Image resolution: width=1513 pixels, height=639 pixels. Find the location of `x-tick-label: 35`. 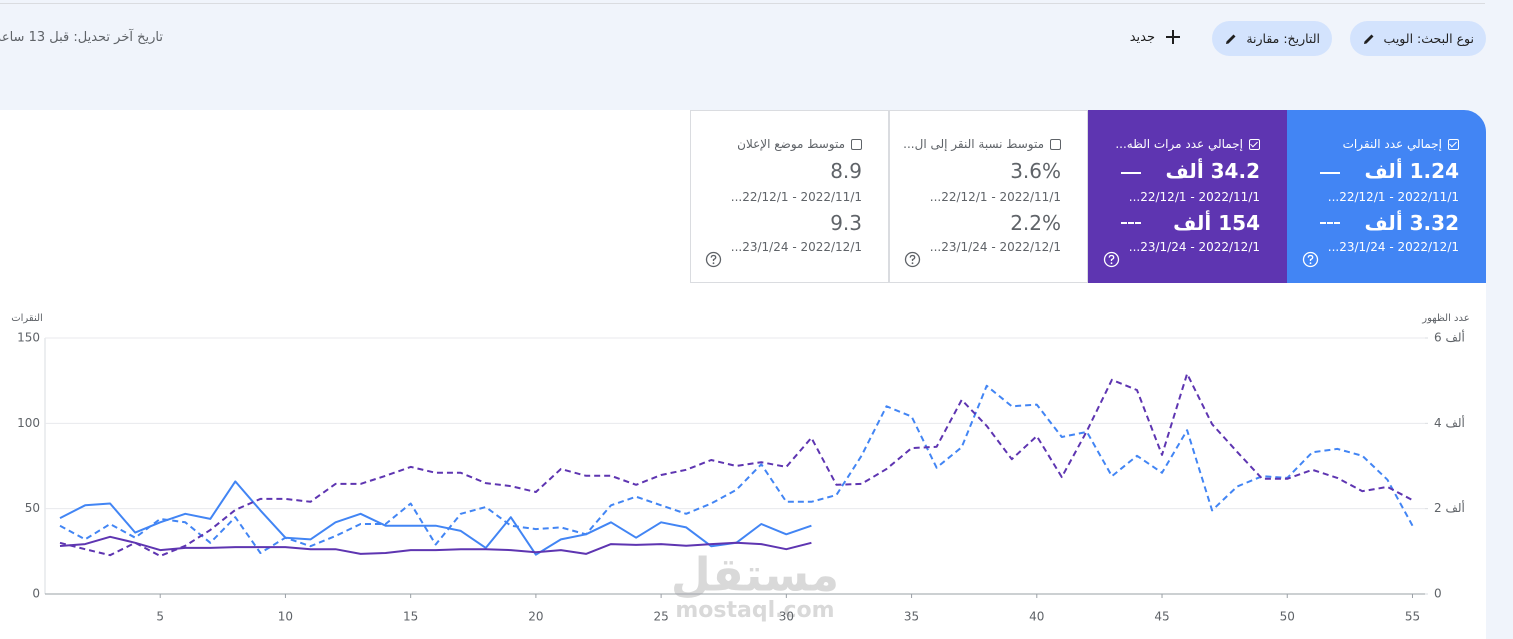

x-tick-label: 35 is located at coordinates (911, 617).